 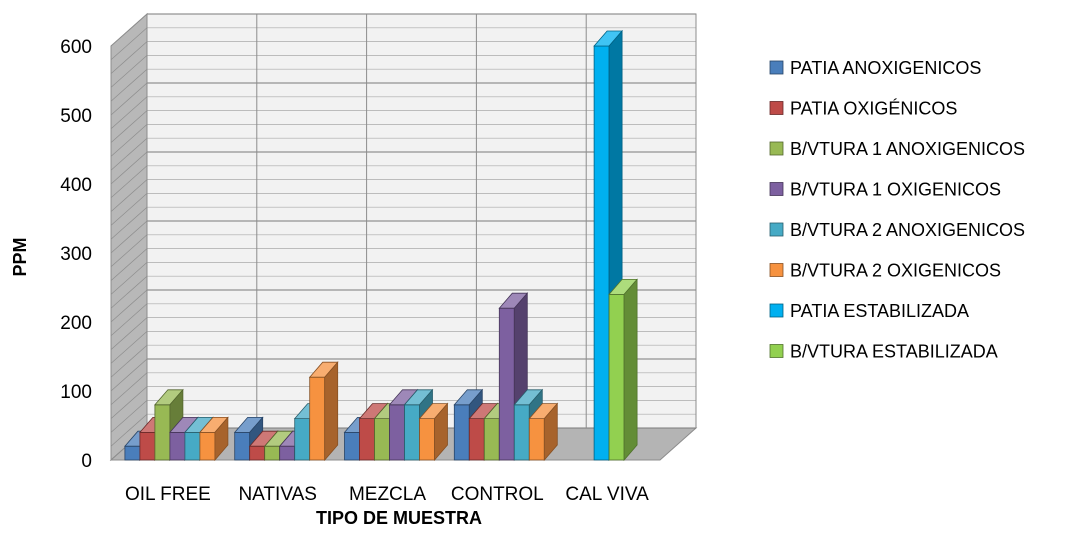 What do you see at coordinates (168, 494) in the screenshot?
I see `x-tick-label: OIL FREE` at bounding box center [168, 494].